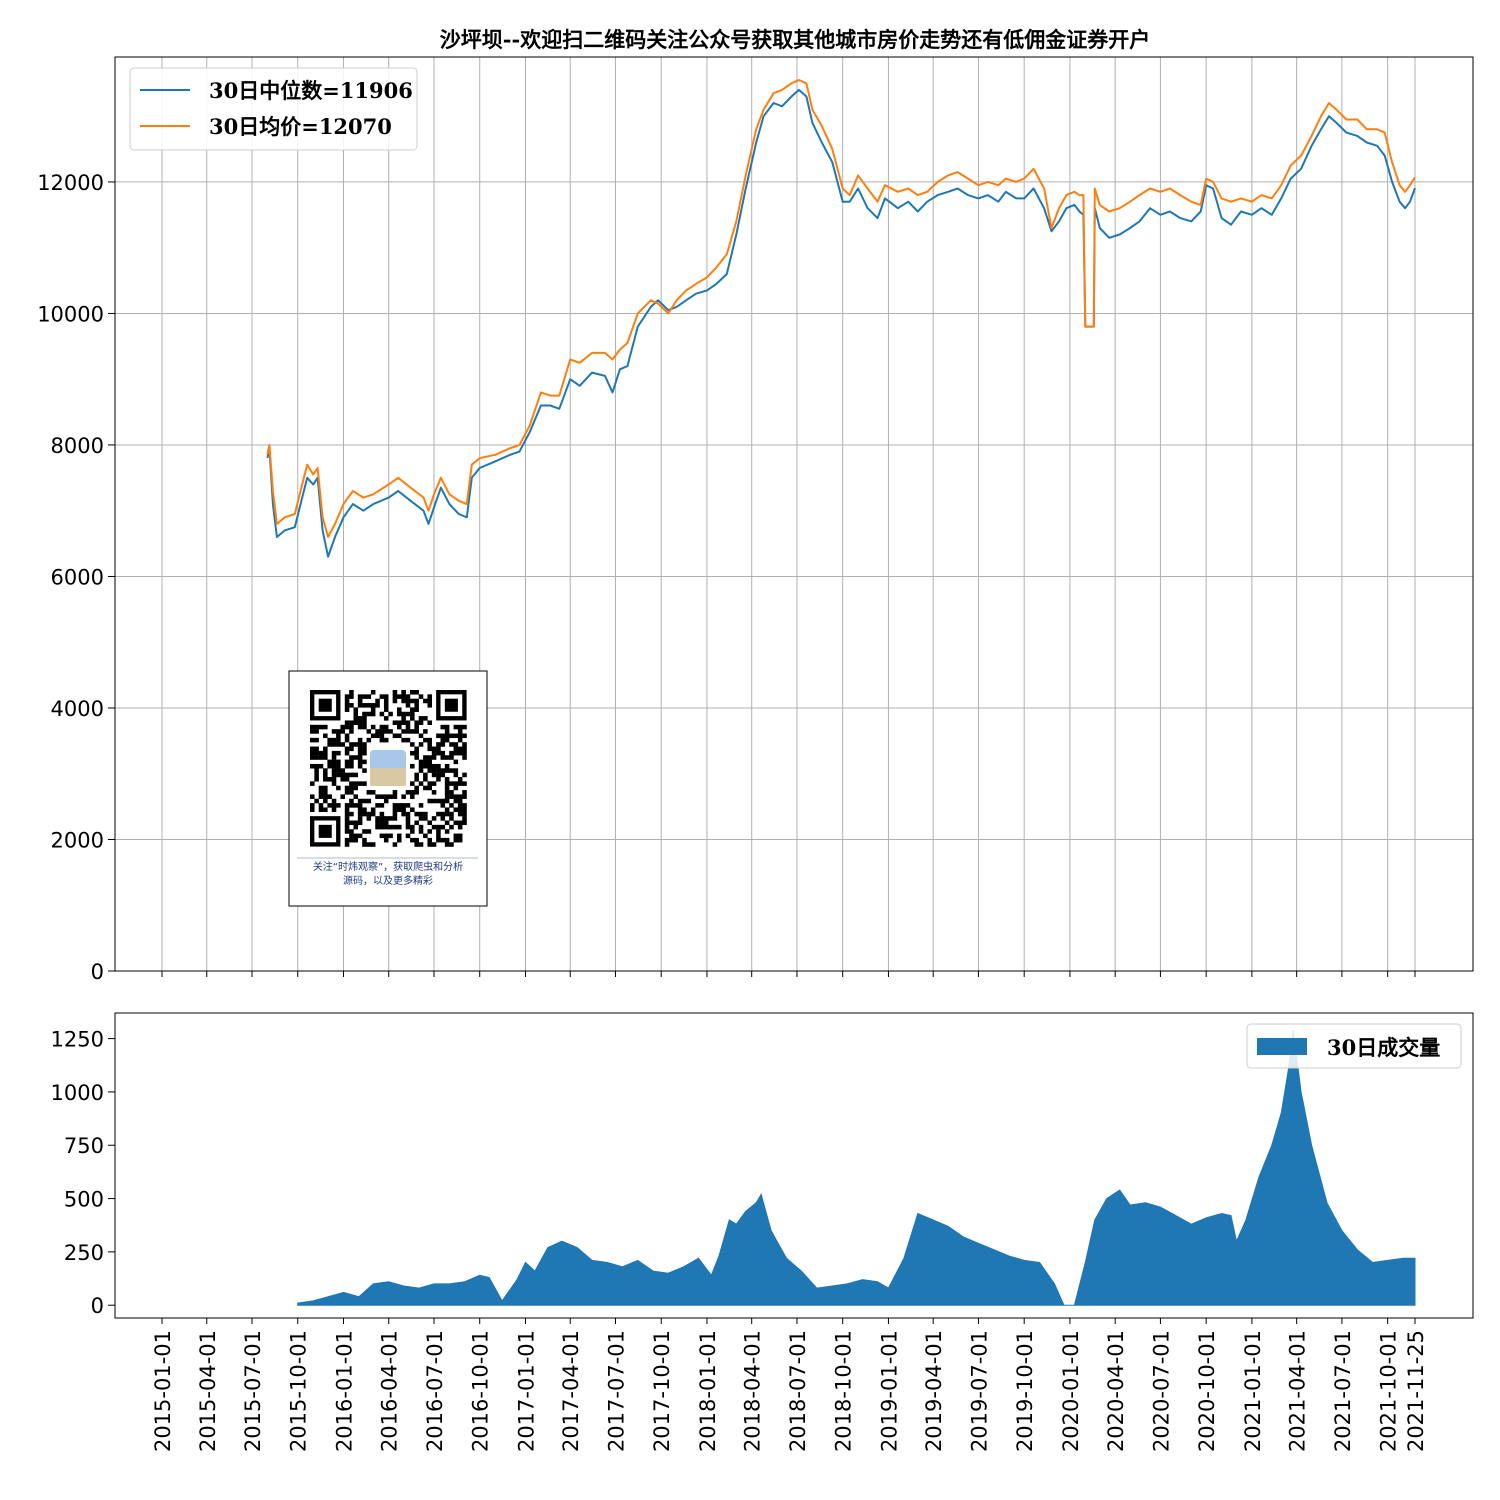 Image resolution: width=1500 pixels, height=1500 pixels. Describe the element at coordinates (77, 709) in the screenshot. I see `price-y-tick-label: 4000` at that location.